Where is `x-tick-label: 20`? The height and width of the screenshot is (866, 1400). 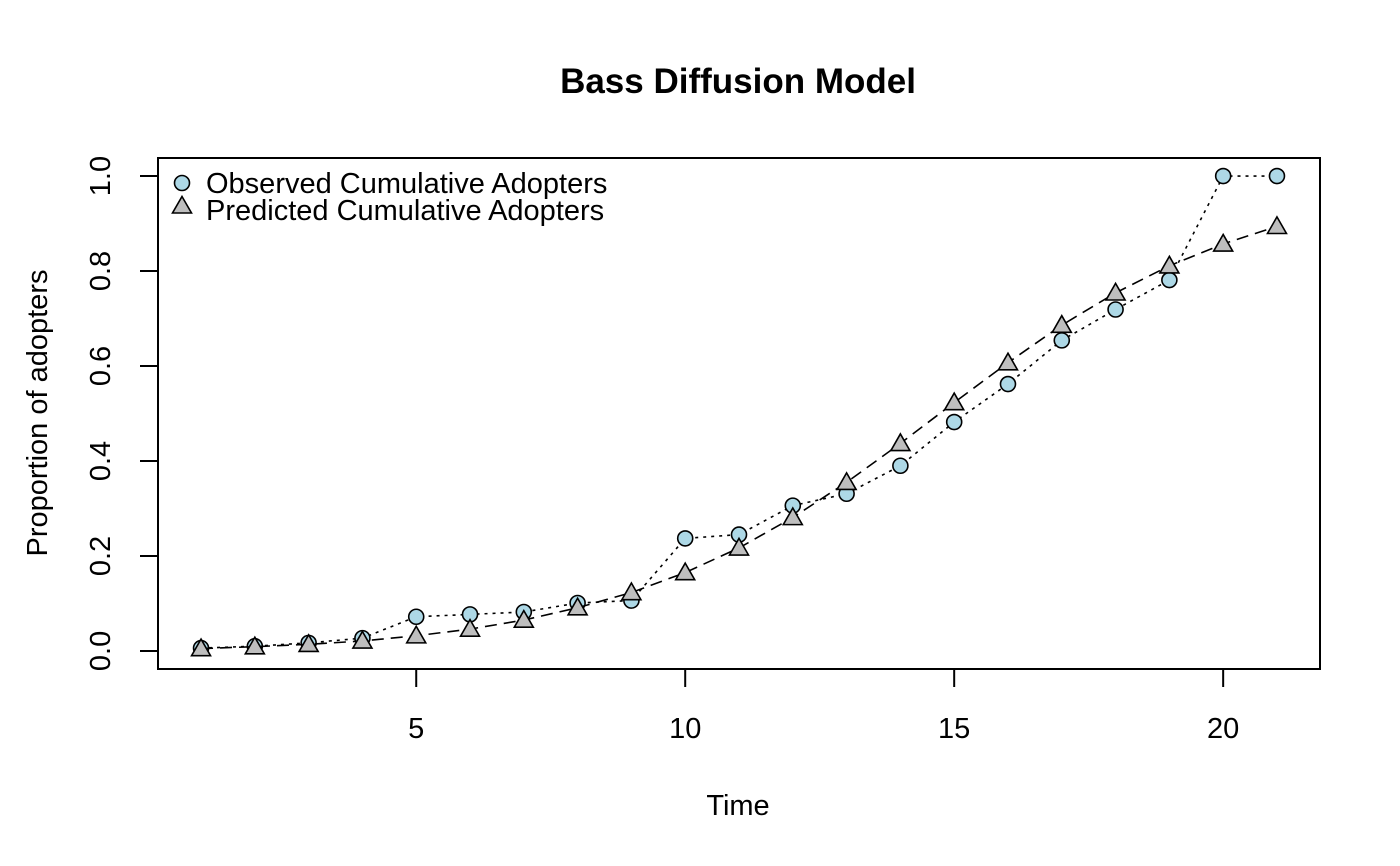
x-tick-label: 20 is located at coordinates (1223, 729).